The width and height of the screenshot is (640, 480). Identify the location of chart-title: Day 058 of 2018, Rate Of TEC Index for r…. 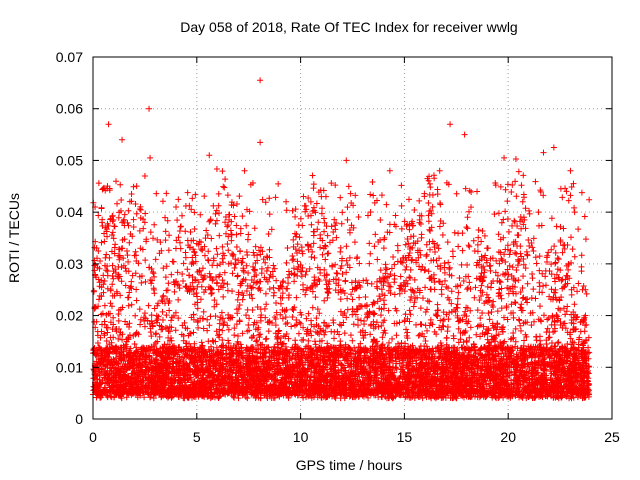
(348, 27).